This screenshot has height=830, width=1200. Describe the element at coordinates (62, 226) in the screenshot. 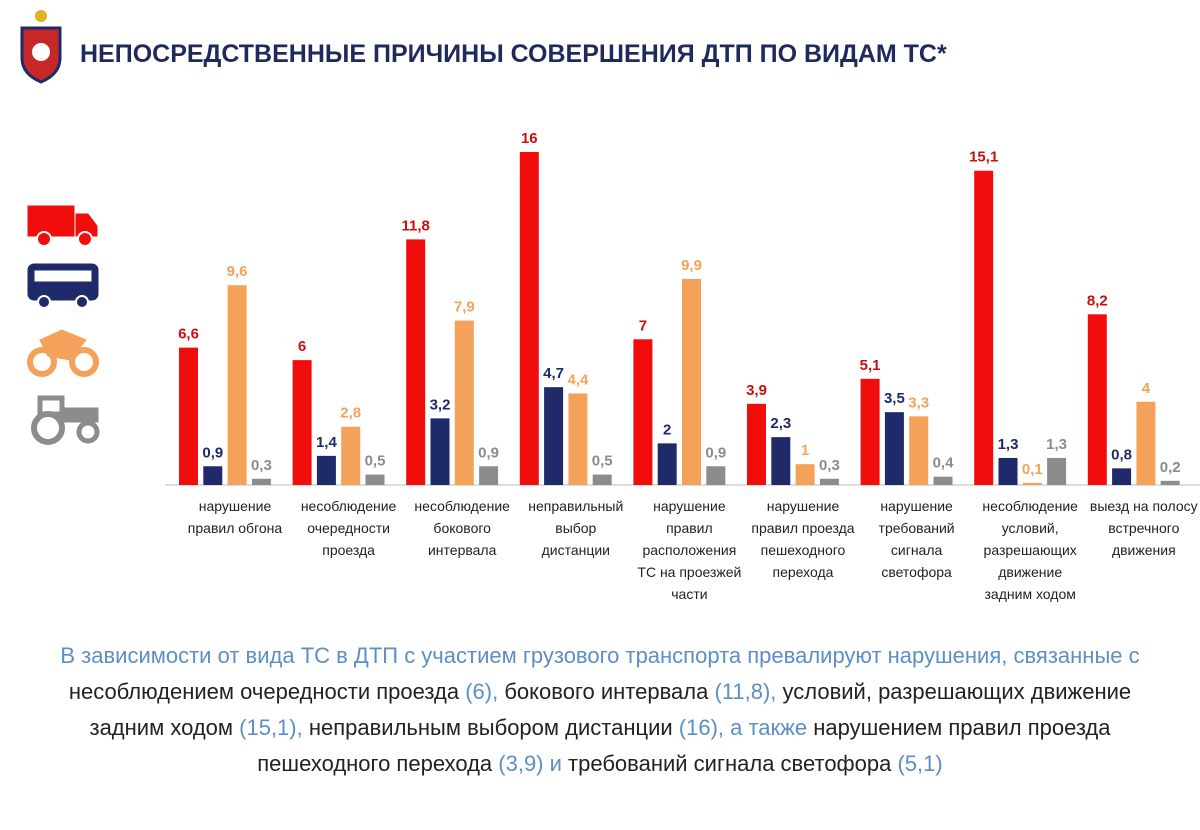

I see `truck-icon` at that location.